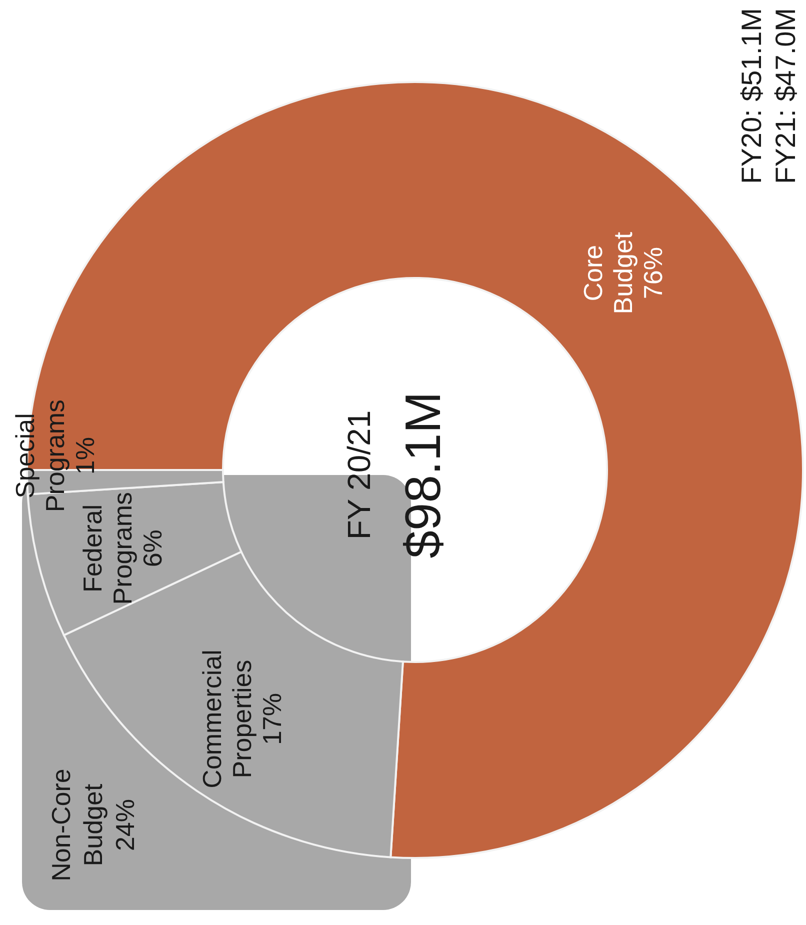 The width and height of the screenshot is (806, 925). What do you see at coordinates (152, 549) in the screenshot?
I see `data-label: 6%` at bounding box center [152, 549].